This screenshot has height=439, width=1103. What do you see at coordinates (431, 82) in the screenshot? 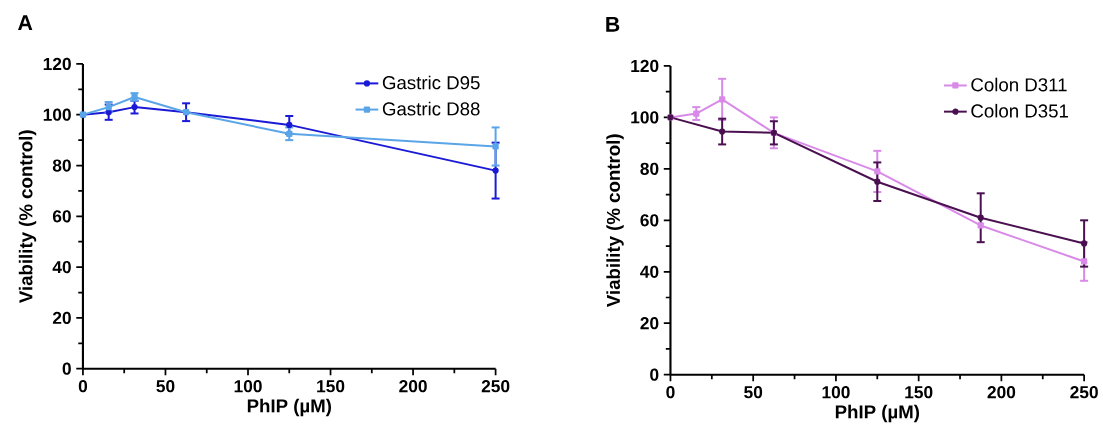
I see `legend-label: Gastric D95` at bounding box center [431, 82].